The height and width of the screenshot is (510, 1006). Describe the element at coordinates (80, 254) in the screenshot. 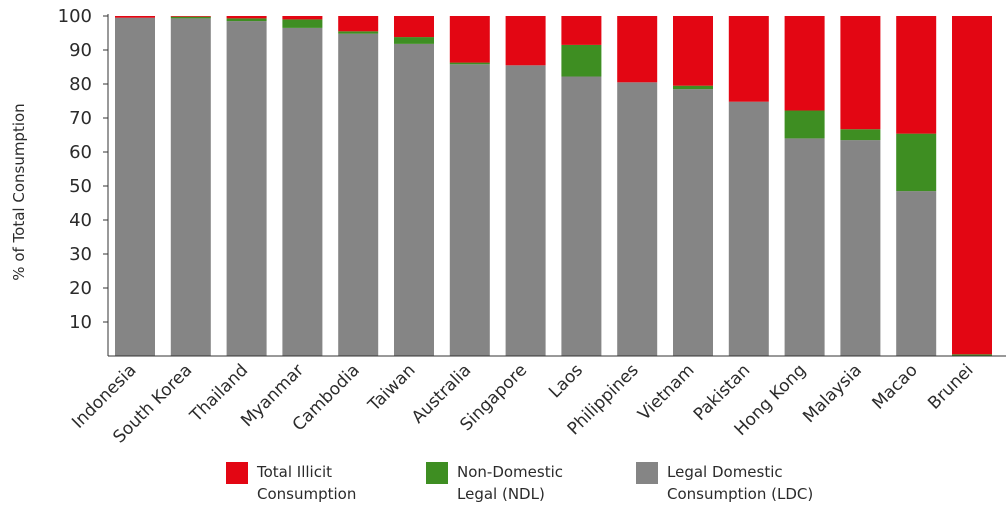

I see `y-tick-label: 30` at that location.